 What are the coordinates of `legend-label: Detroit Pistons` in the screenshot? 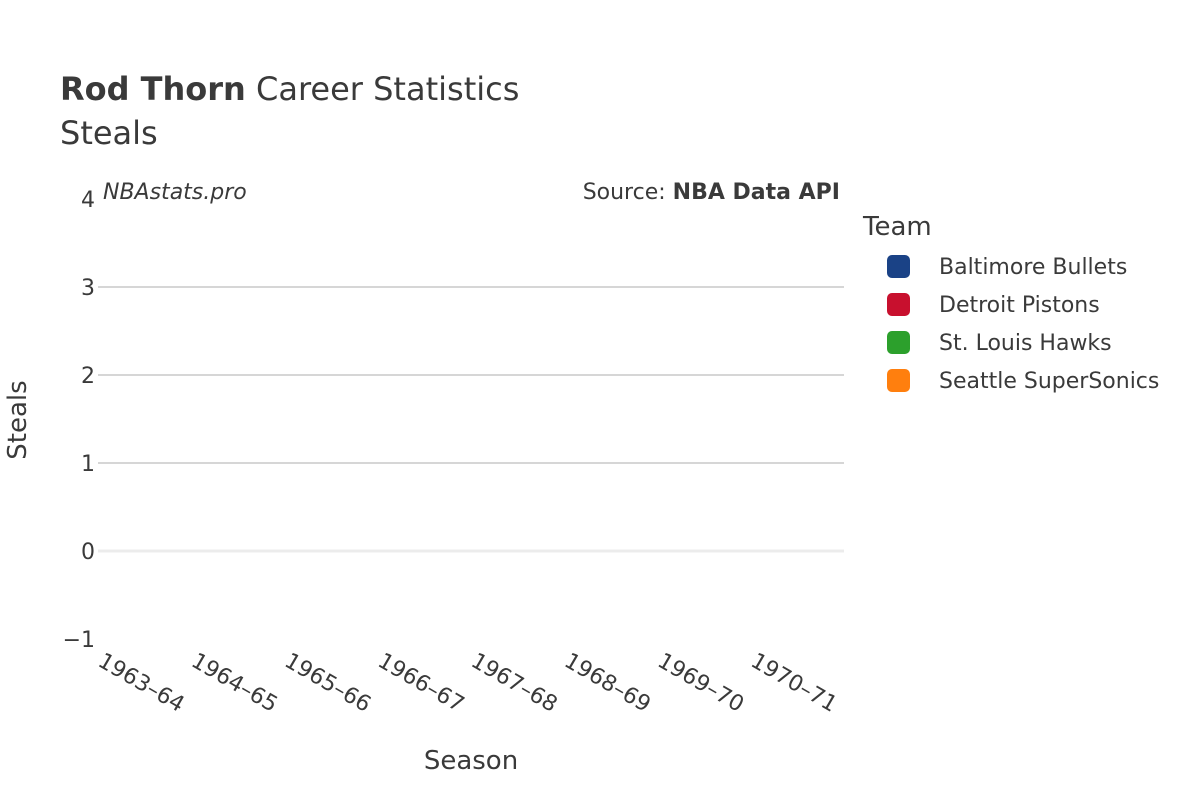 It's located at (1019, 305).